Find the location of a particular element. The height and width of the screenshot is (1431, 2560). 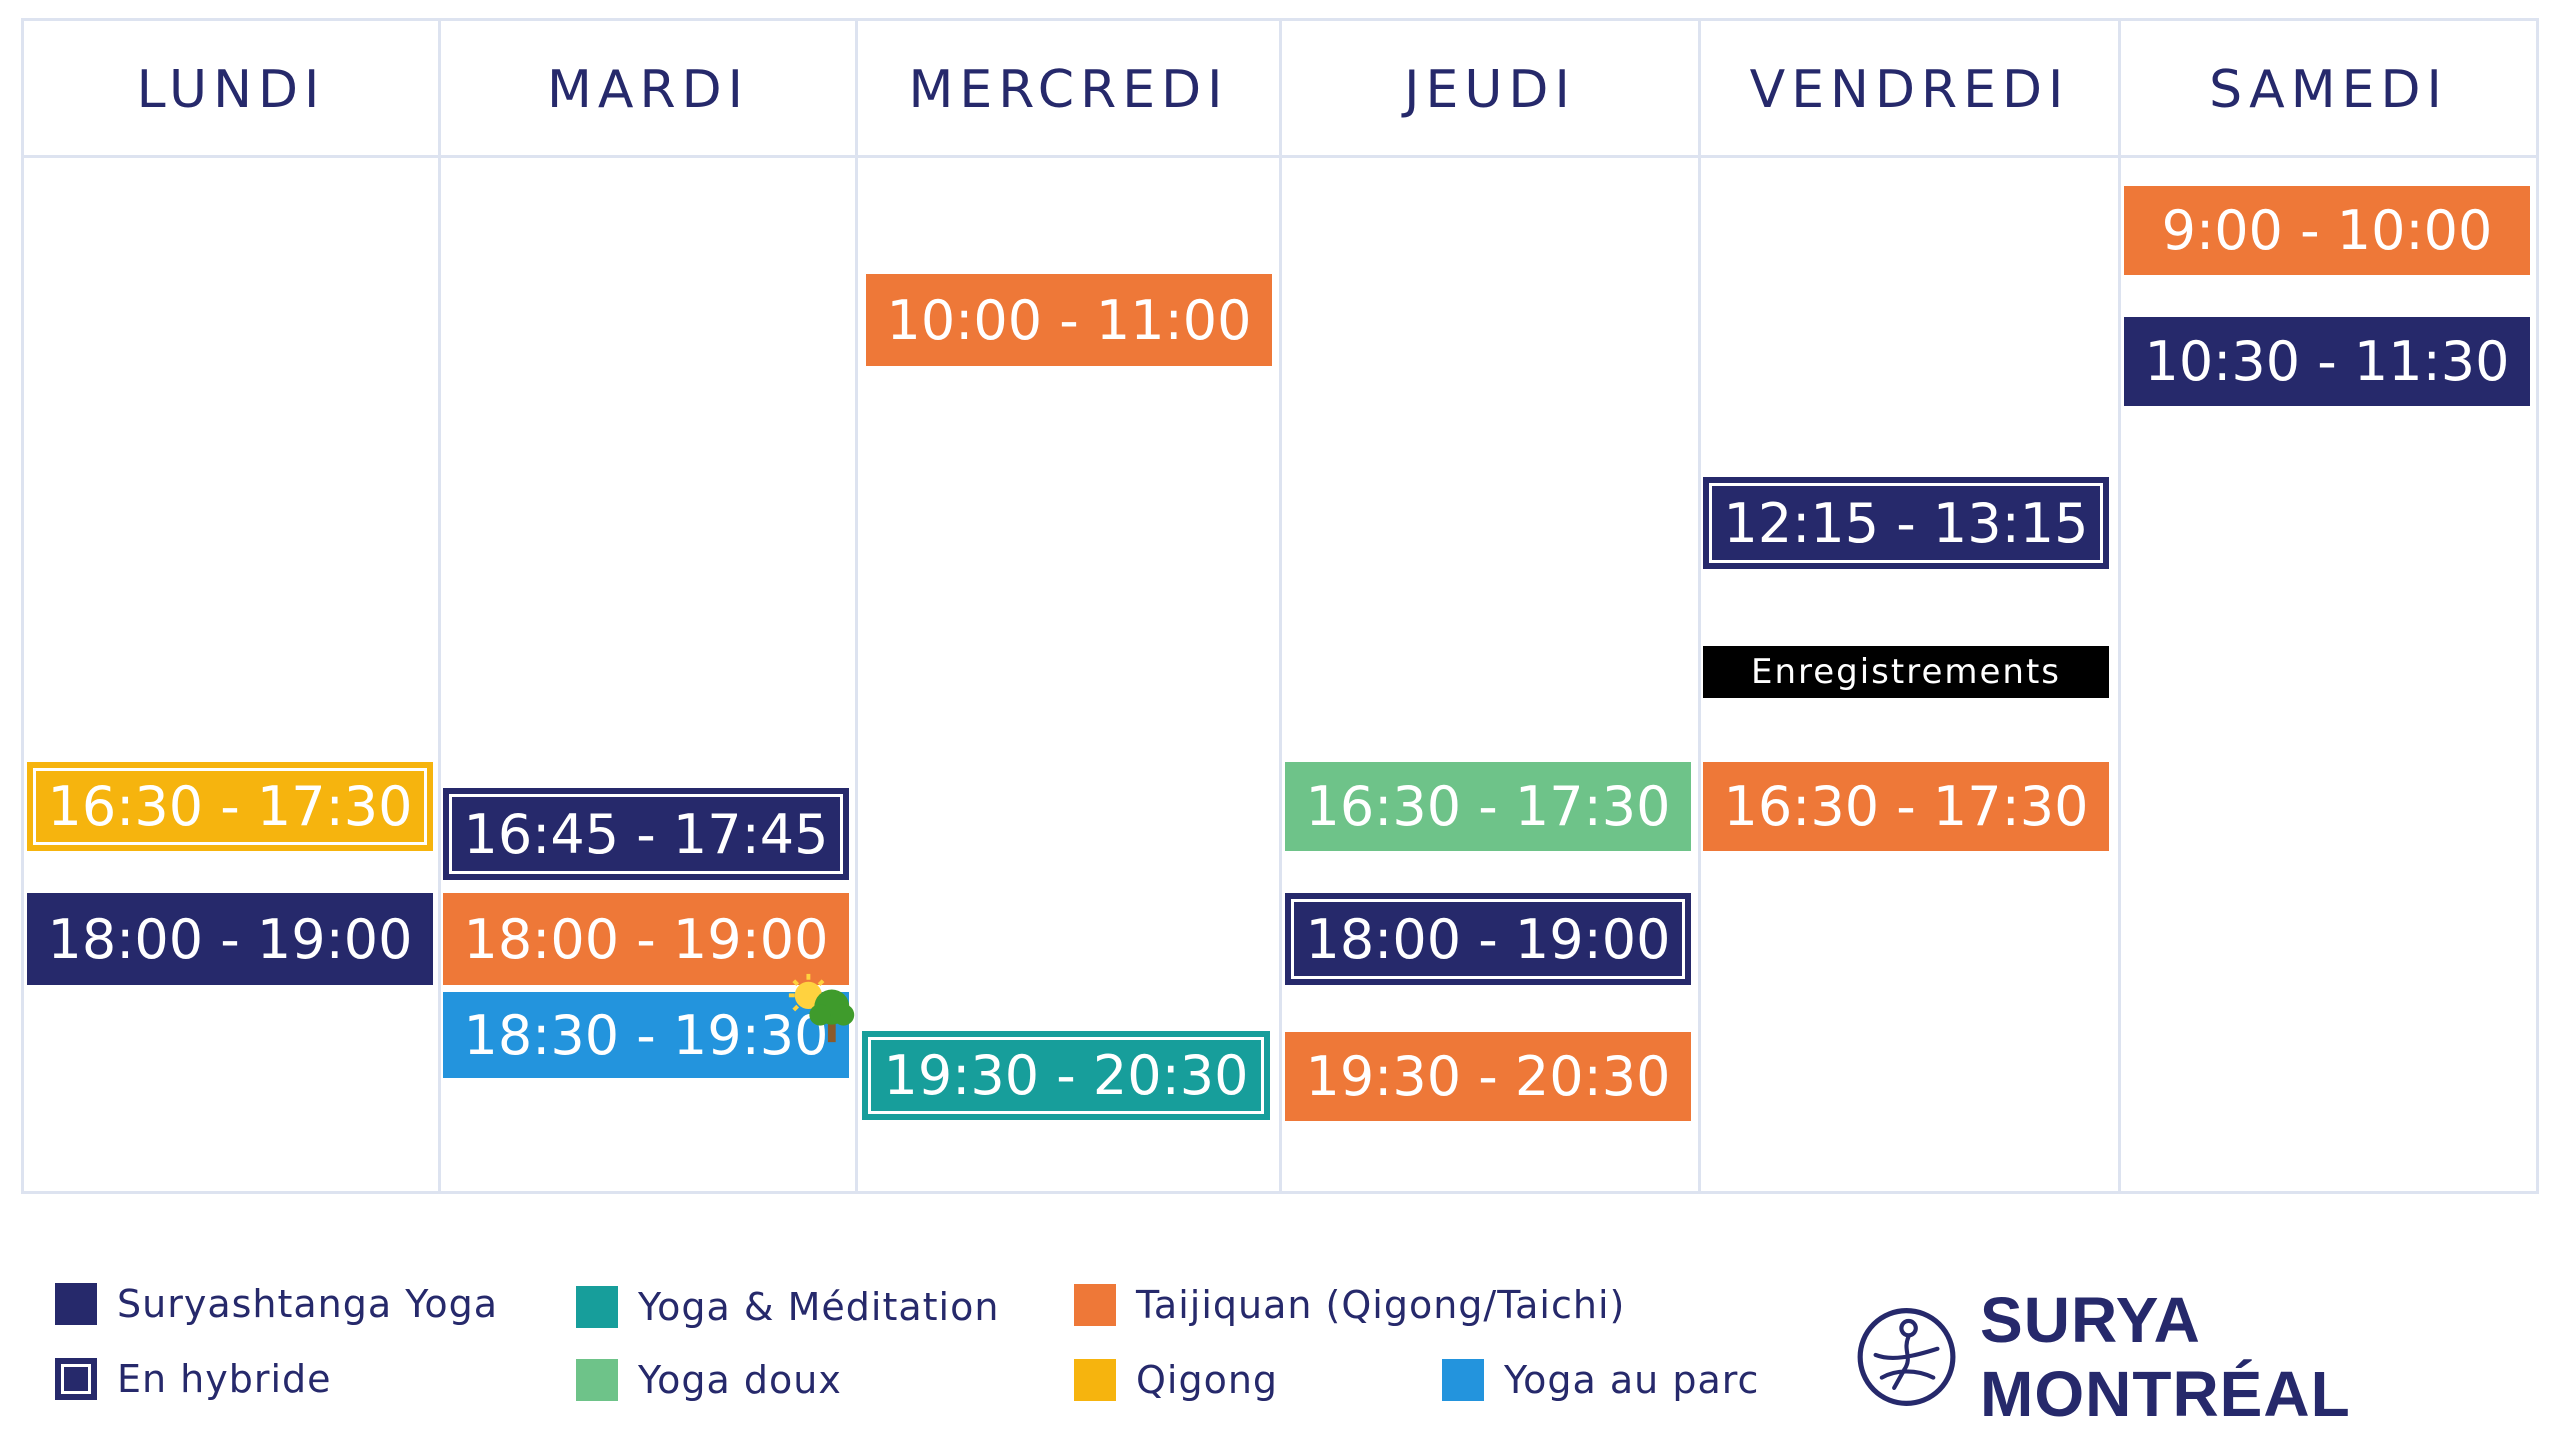

legend-yoga-doux: Yoga doux is located at coordinates (709, 1380).